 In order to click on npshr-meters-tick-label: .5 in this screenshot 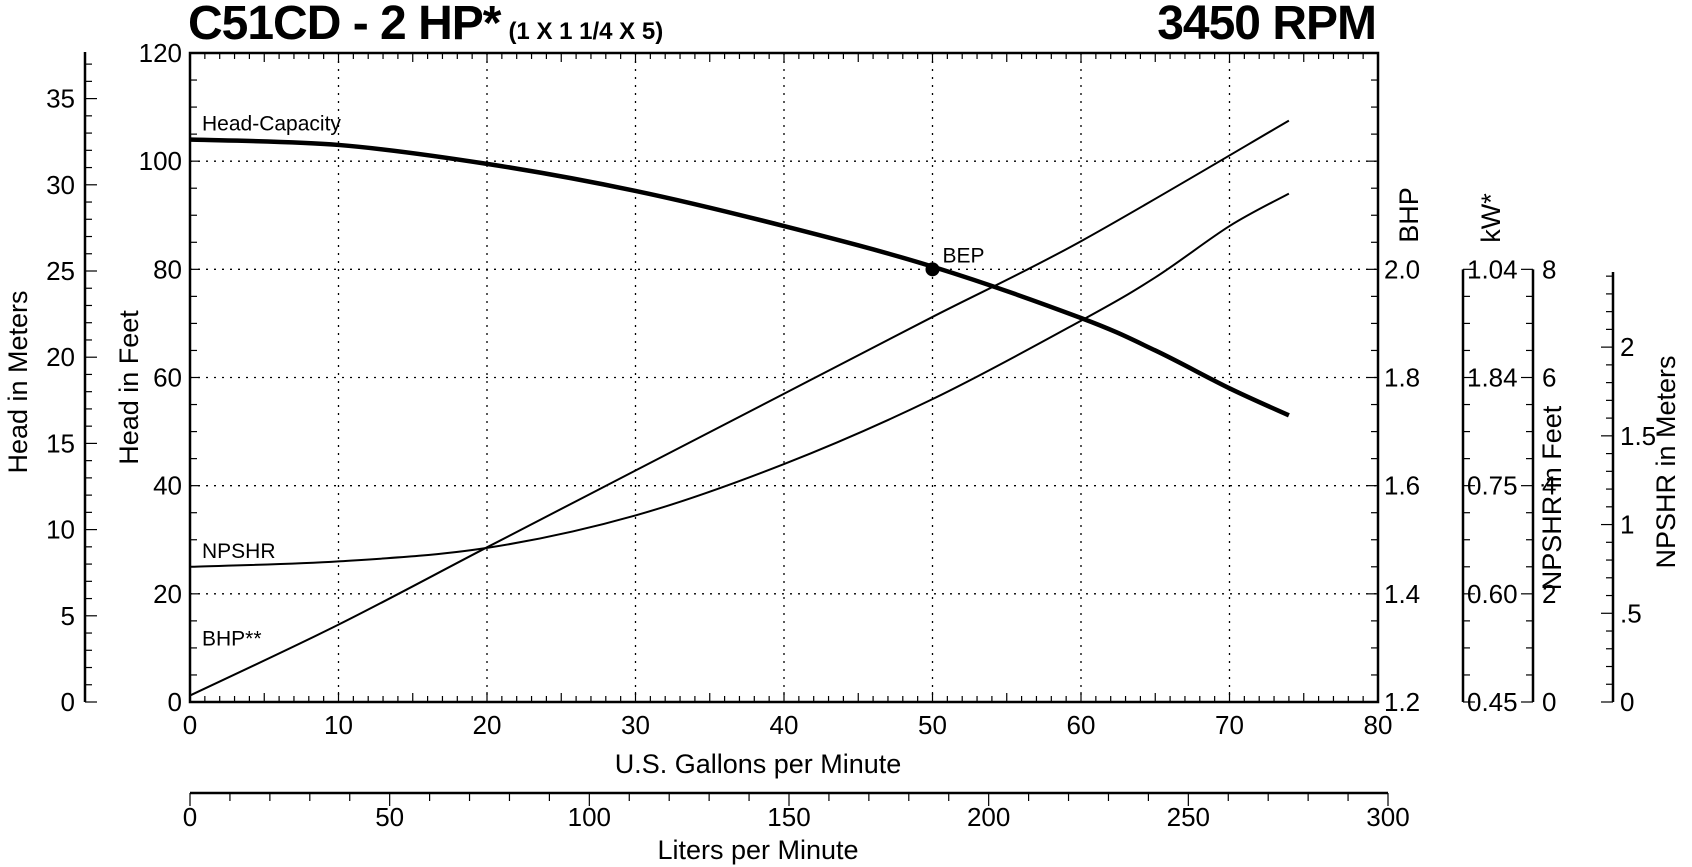, I will do `click(1631, 613)`.